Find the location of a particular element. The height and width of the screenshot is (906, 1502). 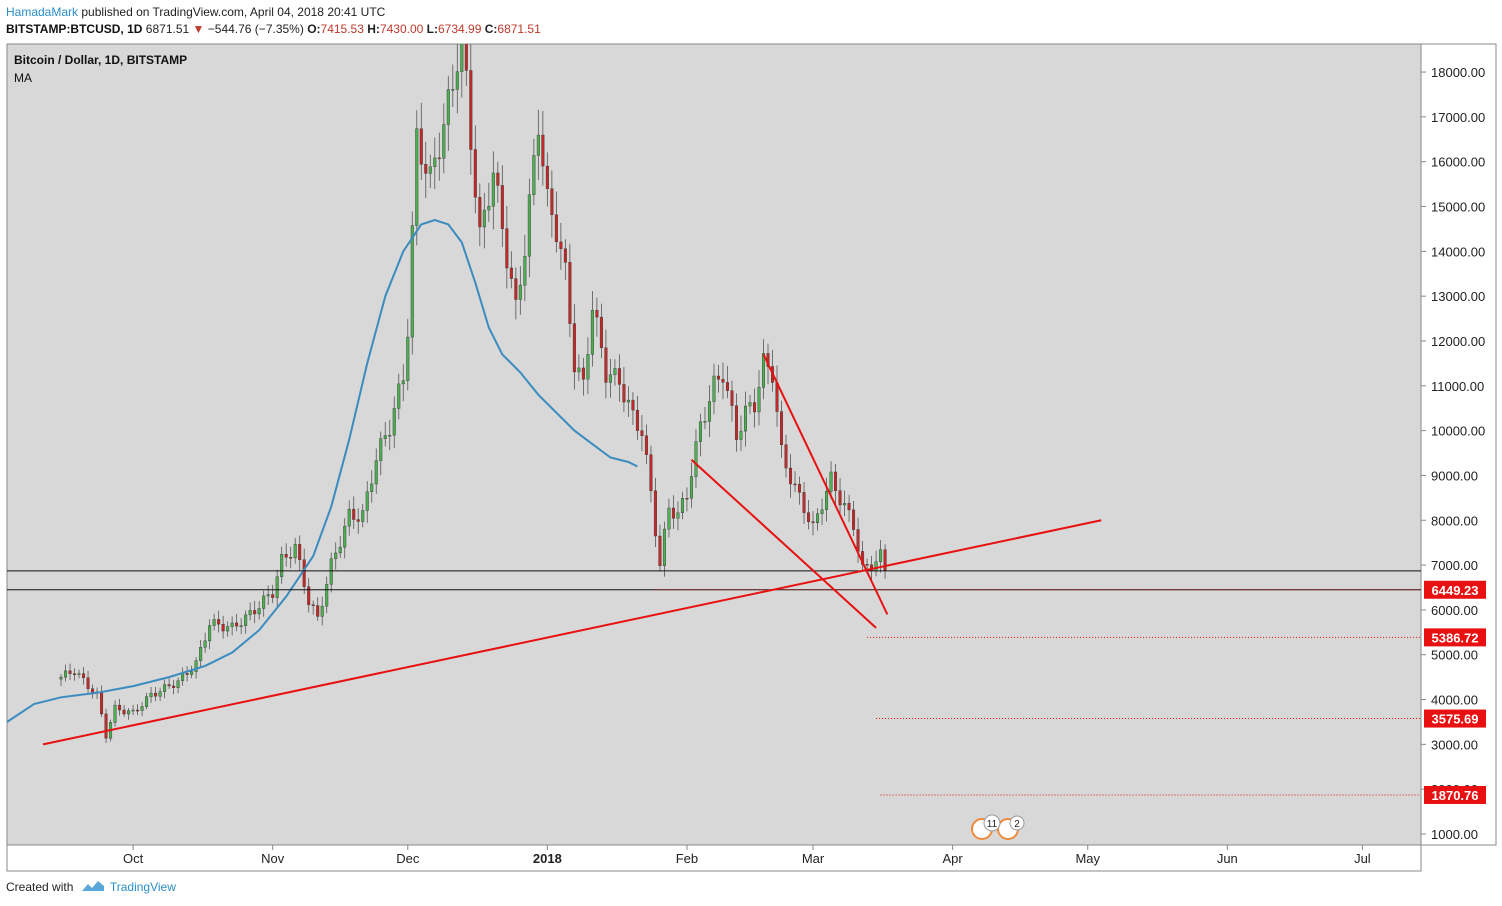

x-tick-label: Apr is located at coordinates (953, 858).